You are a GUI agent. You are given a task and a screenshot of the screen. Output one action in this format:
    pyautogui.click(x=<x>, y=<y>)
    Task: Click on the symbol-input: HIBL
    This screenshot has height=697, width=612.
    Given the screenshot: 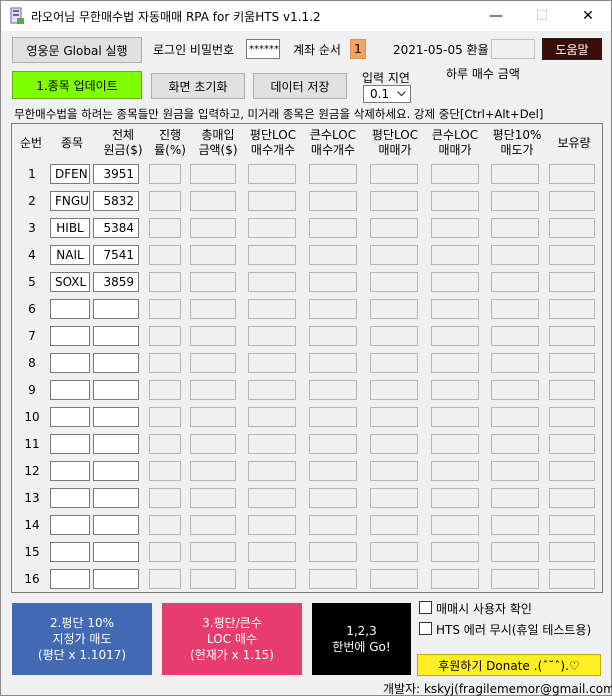 What is the action you would take?
    pyautogui.click(x=70, y=228)
    